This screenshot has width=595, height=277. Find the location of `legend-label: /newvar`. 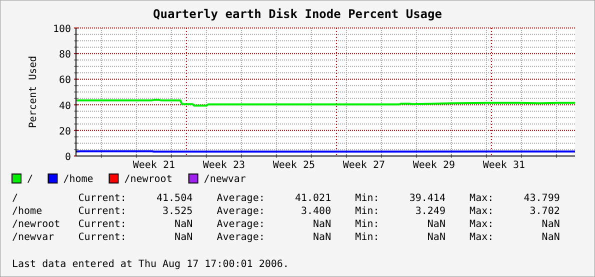

legend-label: /newvar is located at coordinates (225, 179).